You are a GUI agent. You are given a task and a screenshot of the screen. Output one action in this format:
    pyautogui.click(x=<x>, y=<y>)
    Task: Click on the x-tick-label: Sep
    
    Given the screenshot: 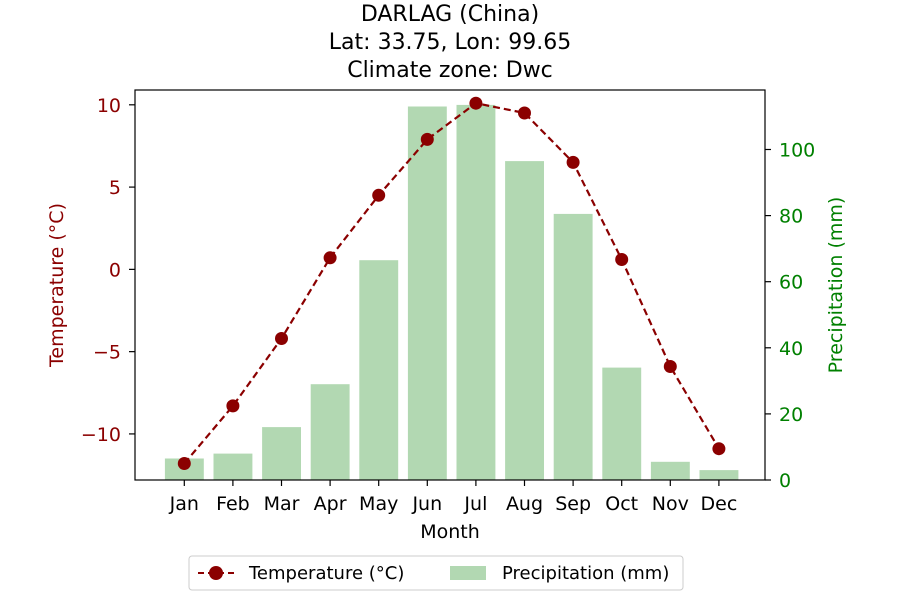 What is the action you would take?
    pyautogui.click(x=573, y=504)
    